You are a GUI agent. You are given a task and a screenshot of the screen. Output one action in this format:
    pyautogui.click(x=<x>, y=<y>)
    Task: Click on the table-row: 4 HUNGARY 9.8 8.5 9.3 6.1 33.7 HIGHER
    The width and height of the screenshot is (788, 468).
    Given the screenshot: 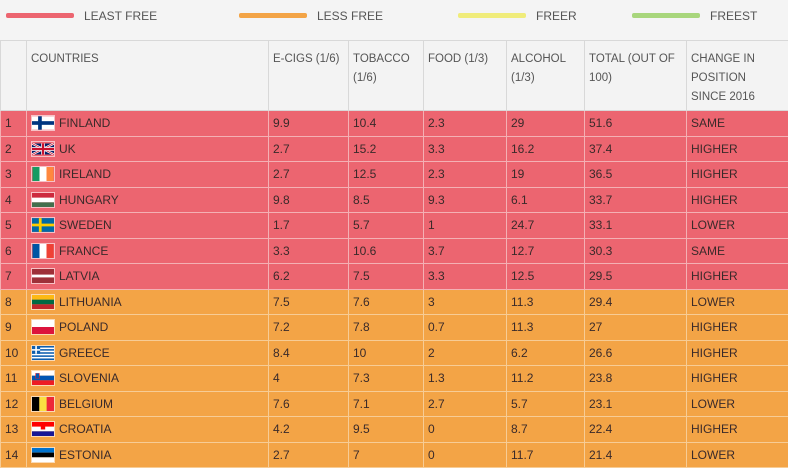 What is the action you would take?
    pyautogui.click(x=394, y=199)
    